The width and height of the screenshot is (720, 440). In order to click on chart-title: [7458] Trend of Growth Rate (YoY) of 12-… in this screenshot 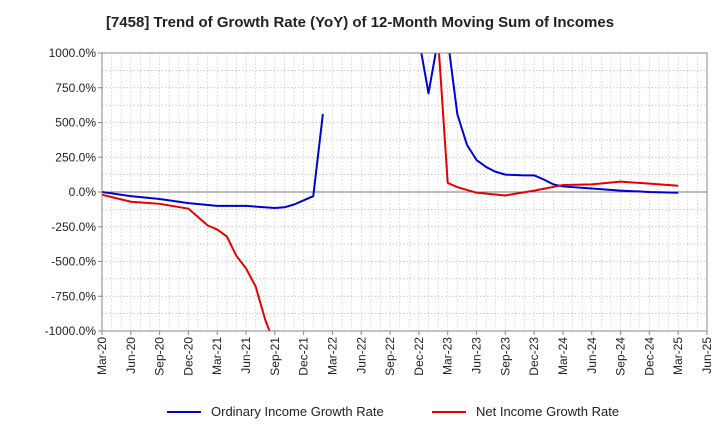, I will do `click(360, 22)`.